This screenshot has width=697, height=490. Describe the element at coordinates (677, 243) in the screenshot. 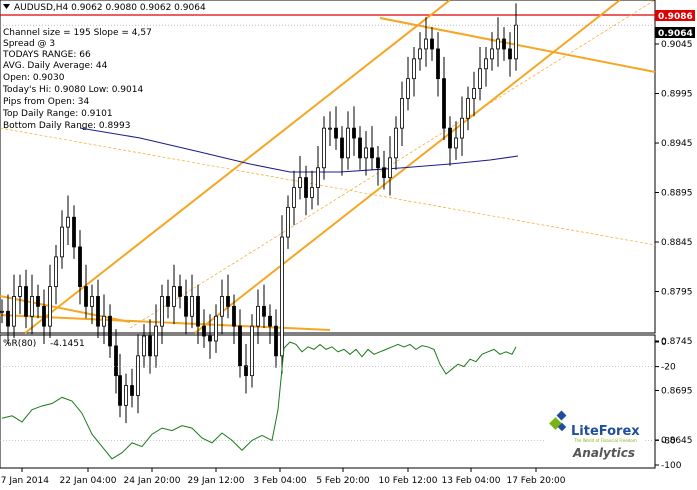

I see `y-tick-label: 0.8845` at that location.